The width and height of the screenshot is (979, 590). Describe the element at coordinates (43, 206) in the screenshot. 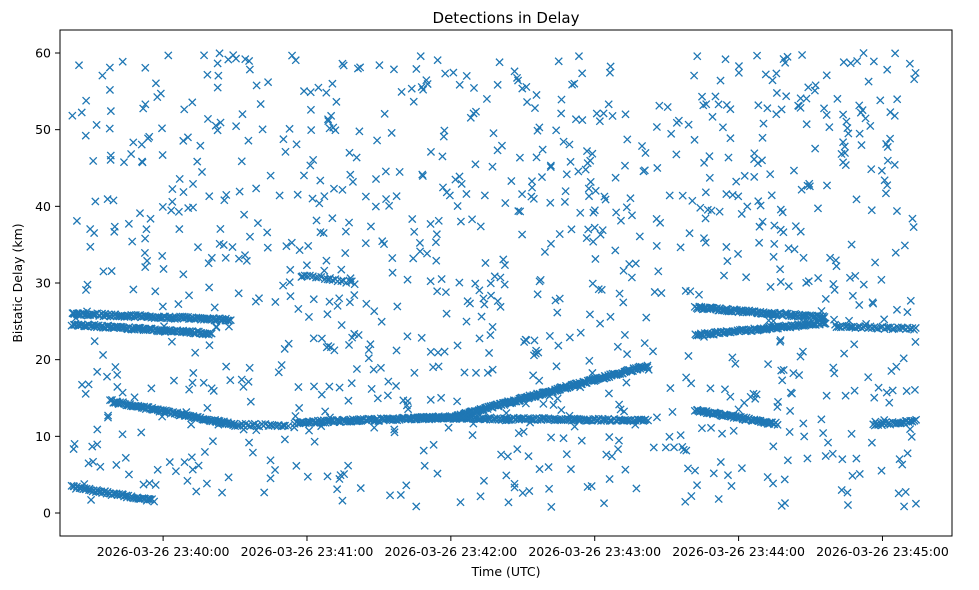

I see `y-tick-label: 40` at that location.